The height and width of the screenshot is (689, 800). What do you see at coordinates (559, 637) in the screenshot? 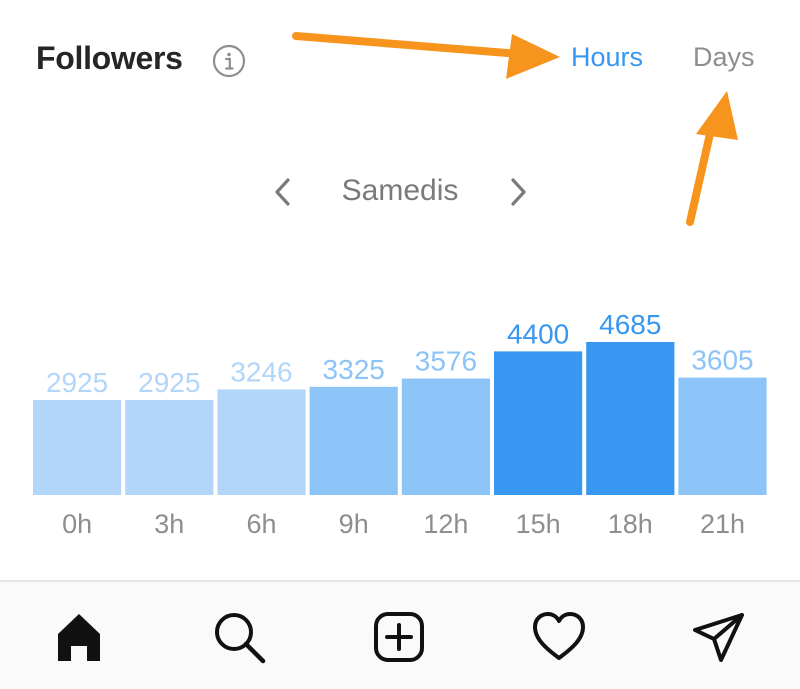
I see `heart-icon` at bounding box center [559, 637].